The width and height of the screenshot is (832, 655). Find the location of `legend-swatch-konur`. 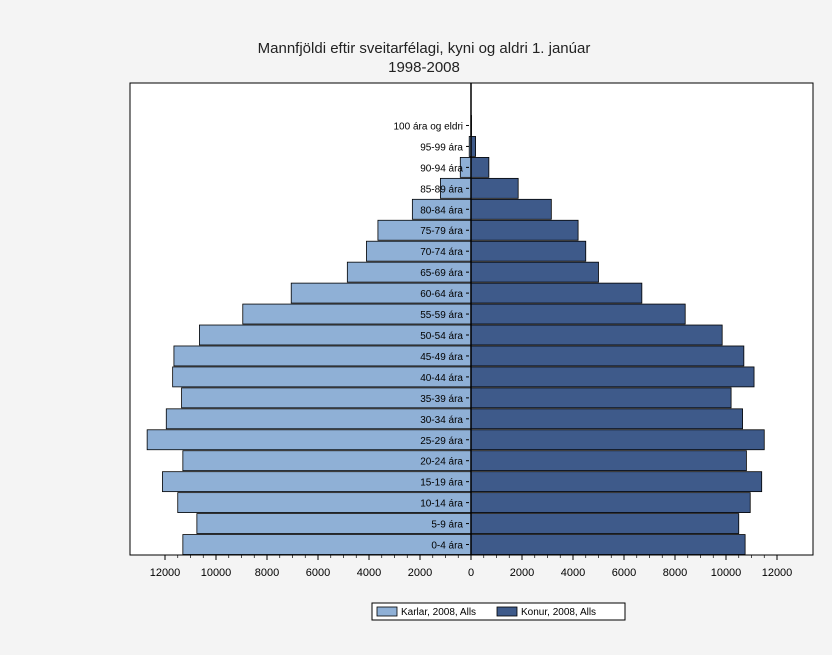

legend-swatch-konur is located at coordinates (507, 611).